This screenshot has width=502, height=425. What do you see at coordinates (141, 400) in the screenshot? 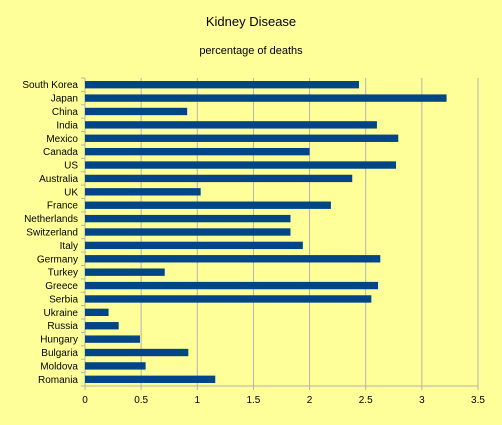
I see `x-tick-label: 0.5` at bounding box center [141, 400].